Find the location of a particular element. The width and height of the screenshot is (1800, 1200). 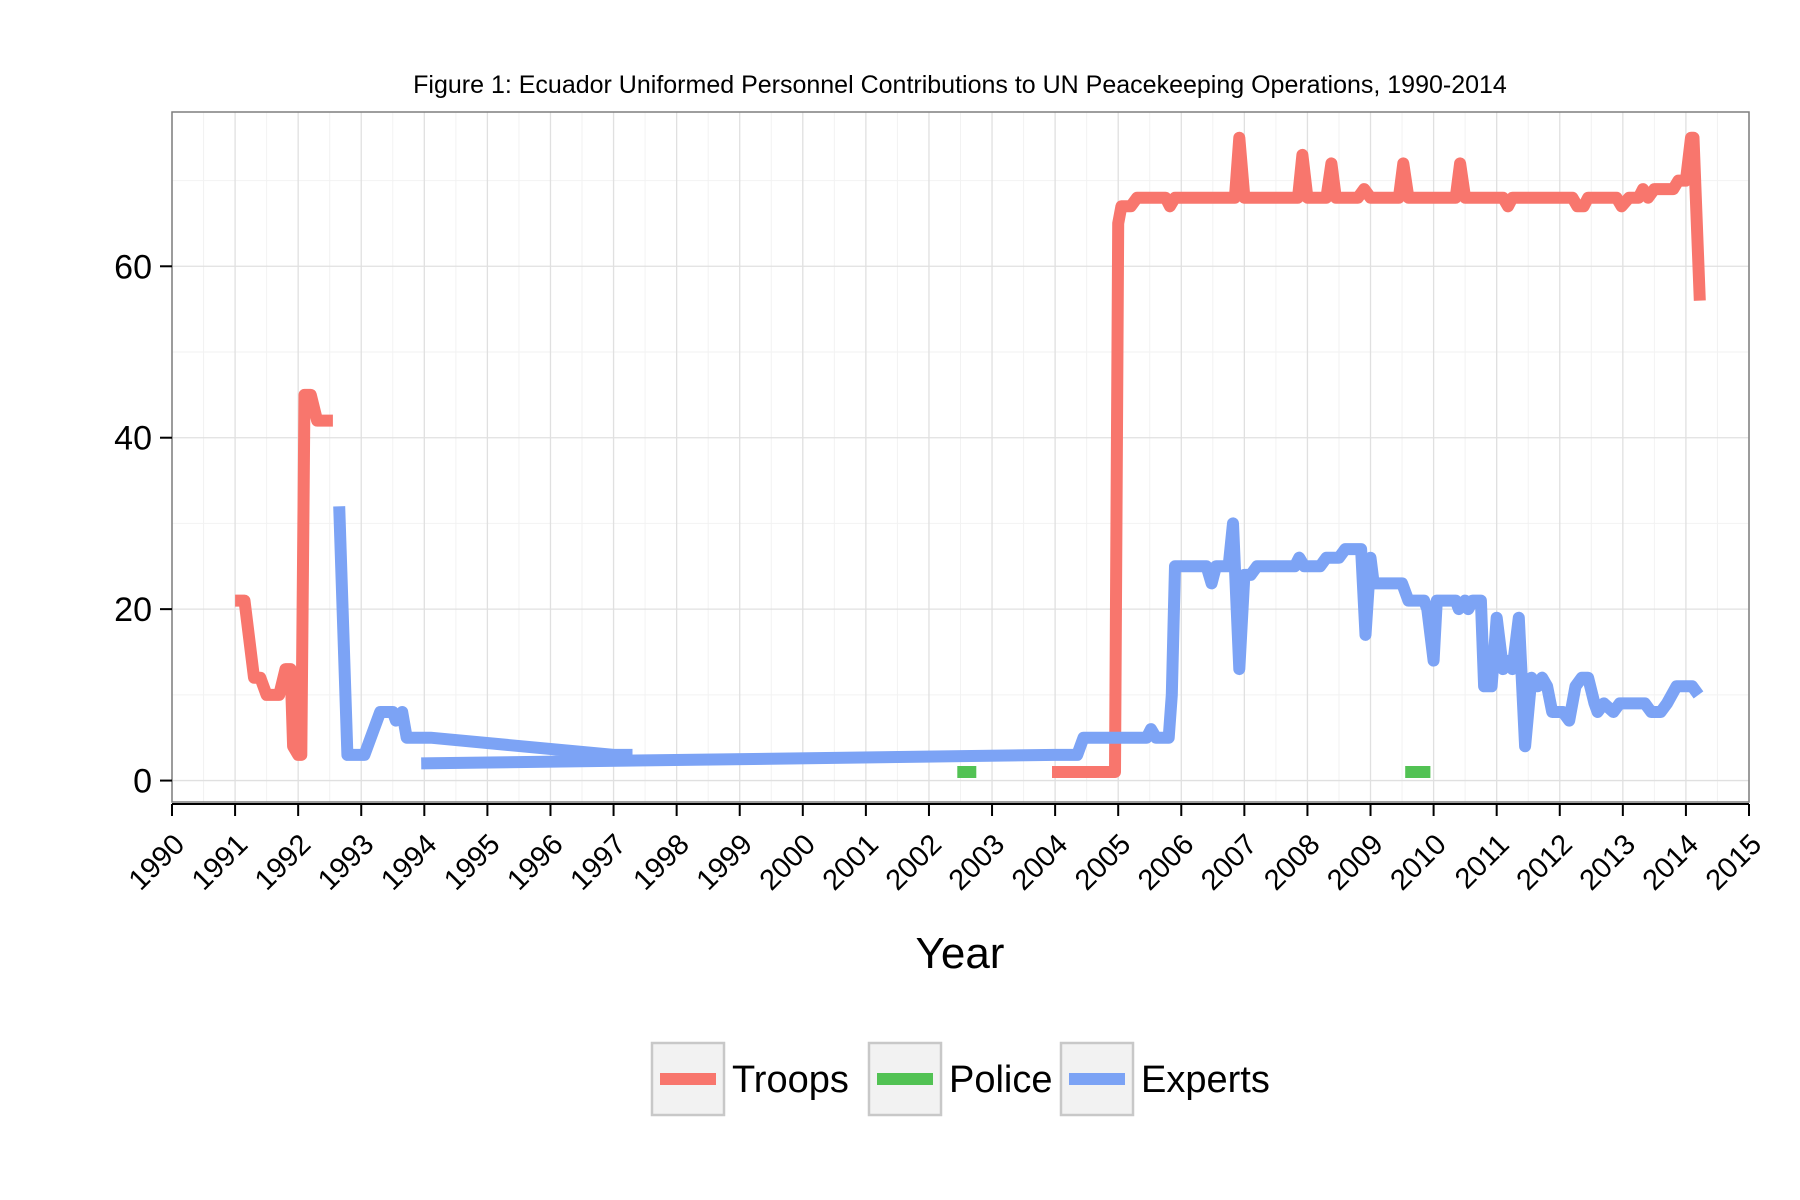

x-tick-label: 1996 is located at coordinates (535, 862).